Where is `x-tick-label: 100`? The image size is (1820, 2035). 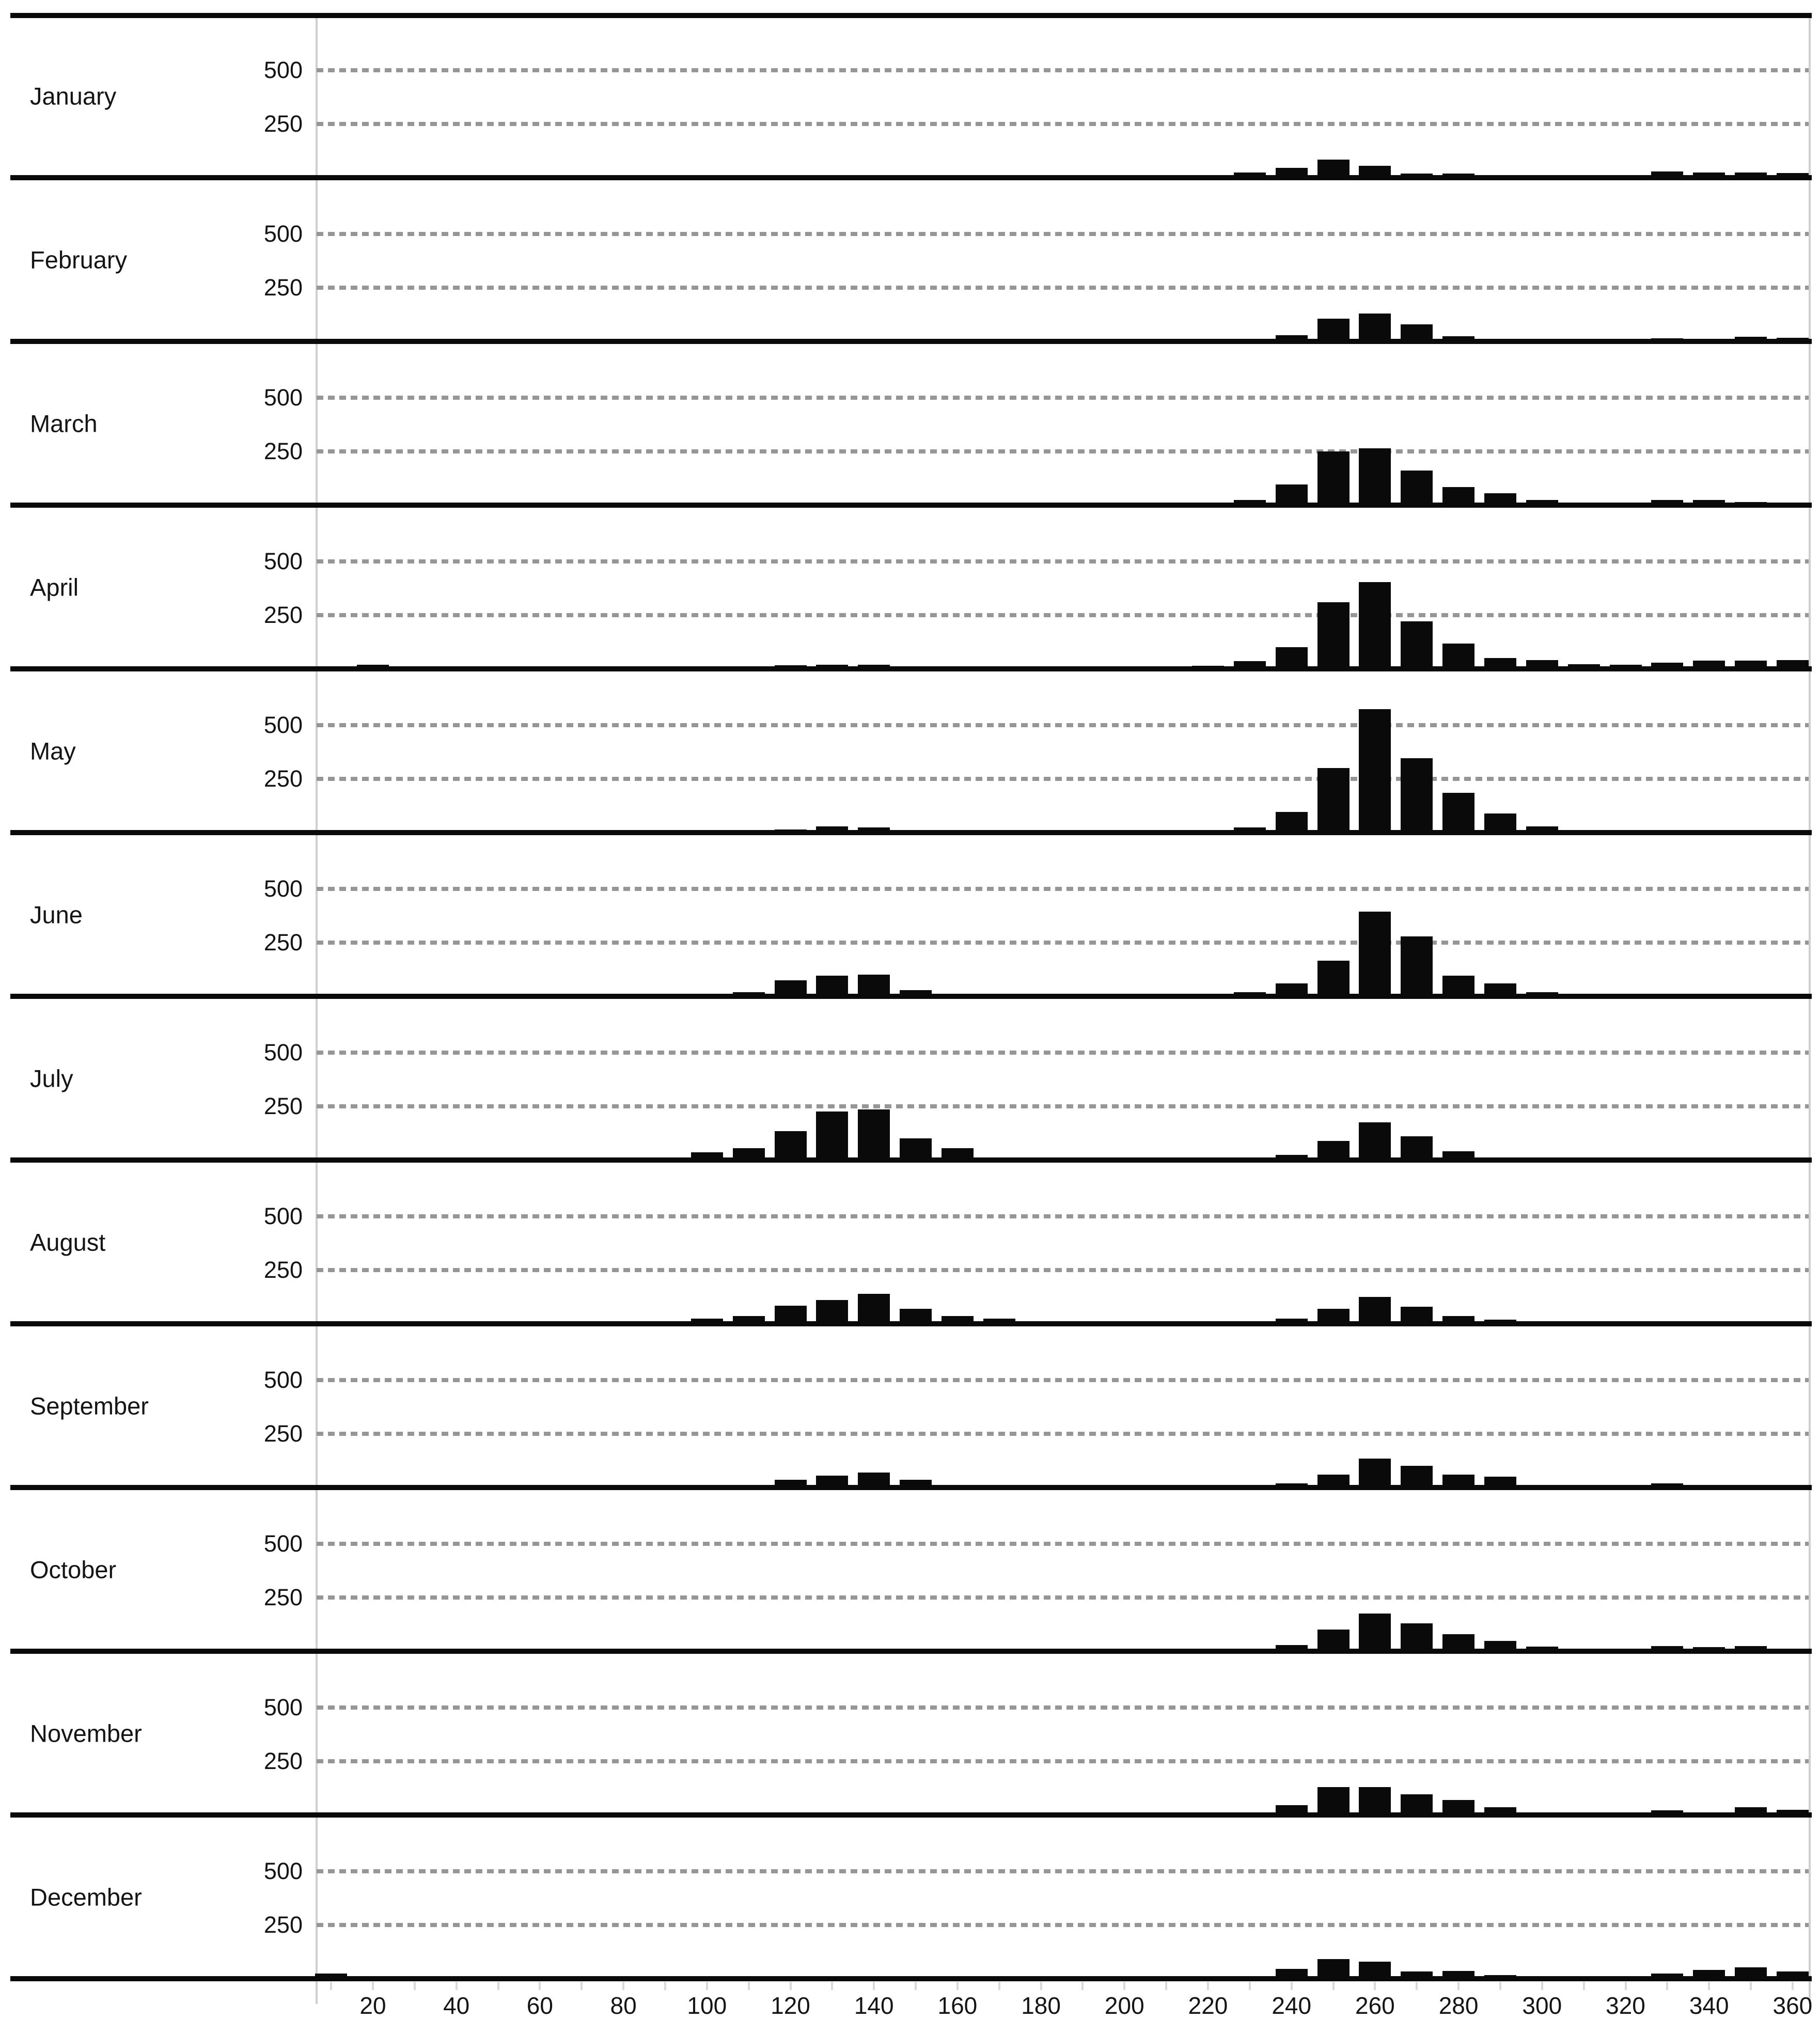 x-tick-label: 100 is located at coordinates (707, 2005).